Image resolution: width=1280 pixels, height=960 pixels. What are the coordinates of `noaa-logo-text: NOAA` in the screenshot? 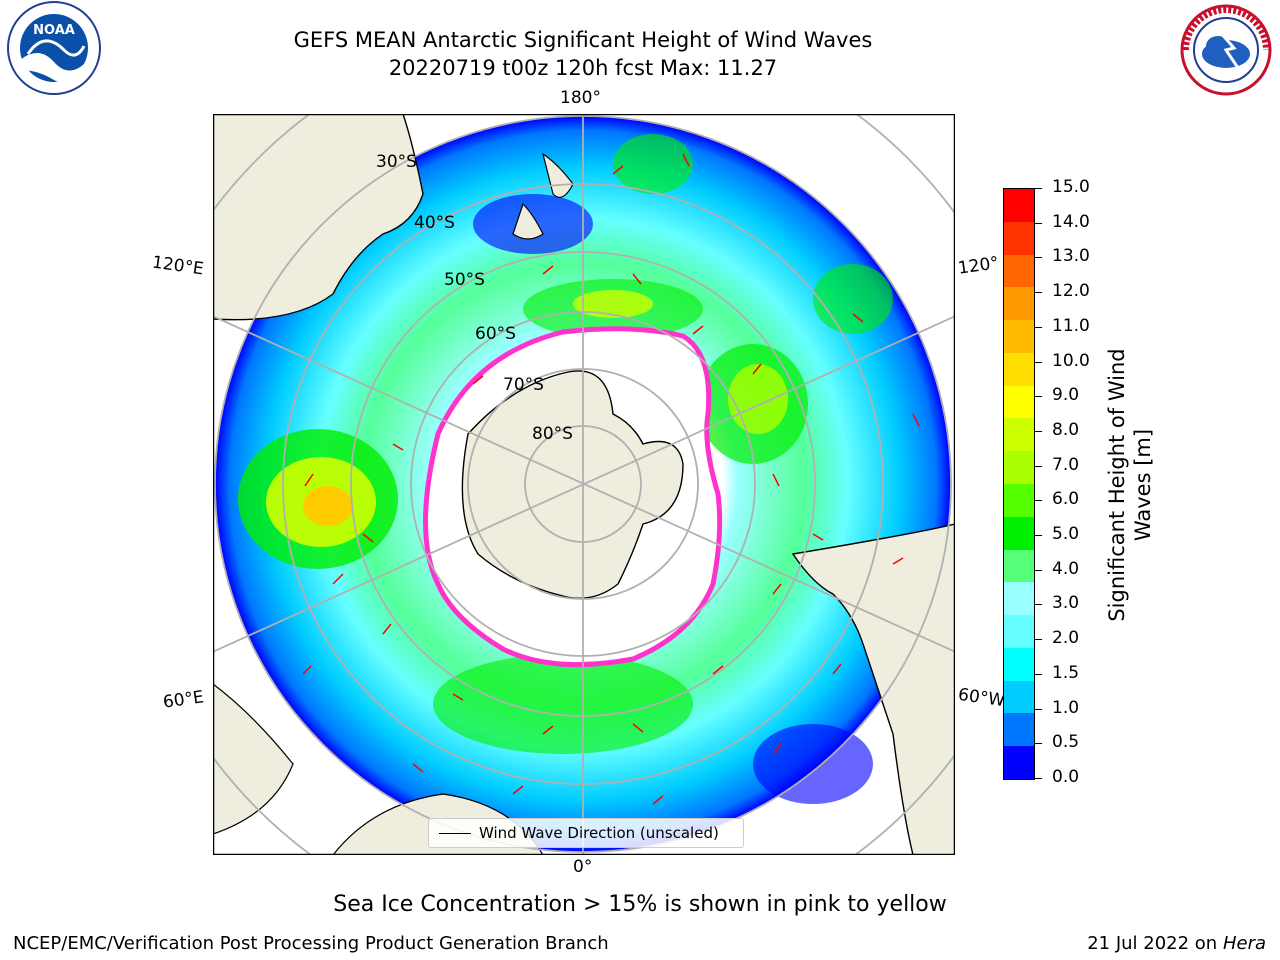 It's located at (54, 30).